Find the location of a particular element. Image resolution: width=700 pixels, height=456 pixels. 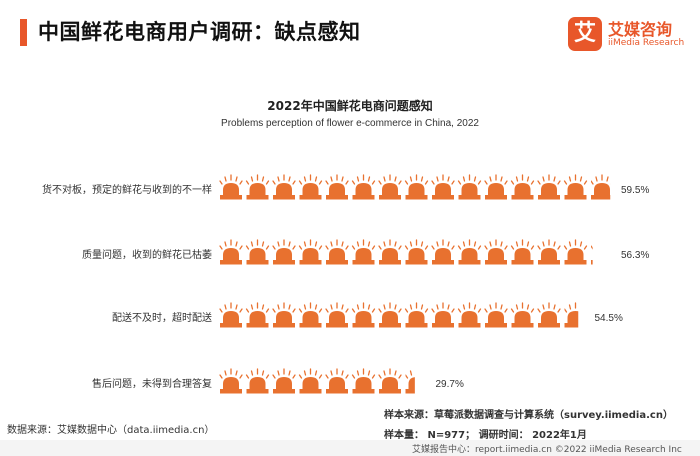

category-label: 货不对板，预定的鲜花与收到的不一样 is located at coordinates (127, 189).